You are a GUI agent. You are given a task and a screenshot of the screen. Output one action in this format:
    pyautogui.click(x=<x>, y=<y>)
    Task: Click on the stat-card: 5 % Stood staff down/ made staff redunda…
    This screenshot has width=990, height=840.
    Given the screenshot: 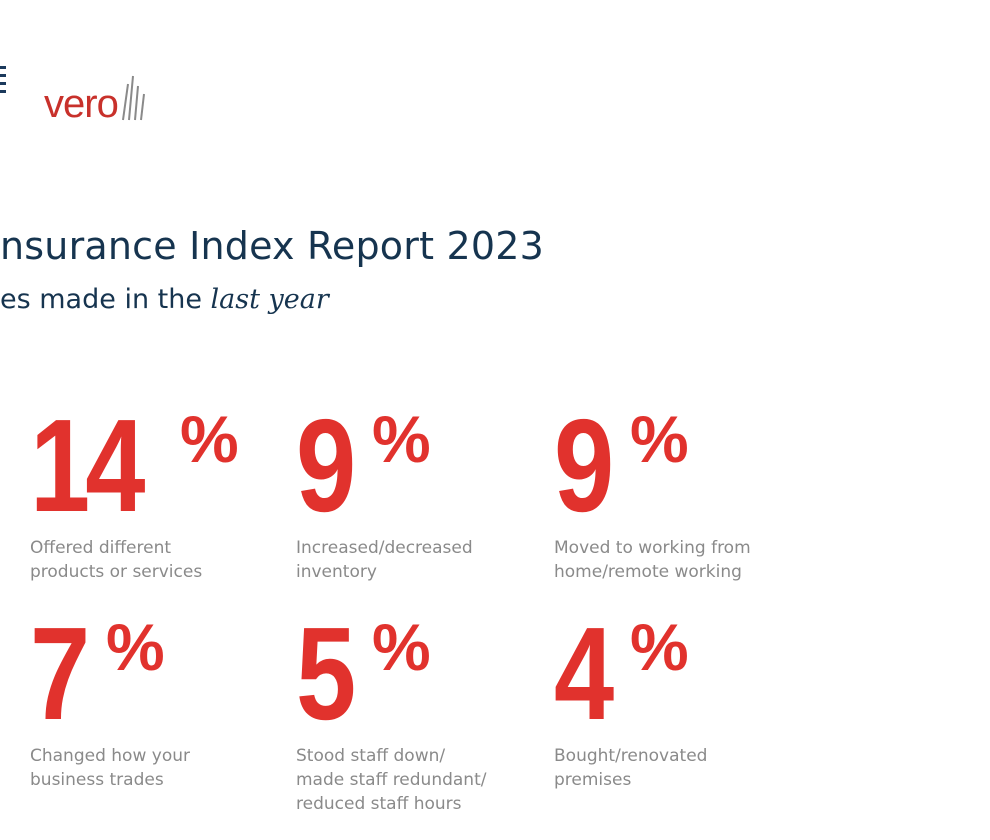 What is the action you would take?
    pyautogui.click(x=391, y=712)
    